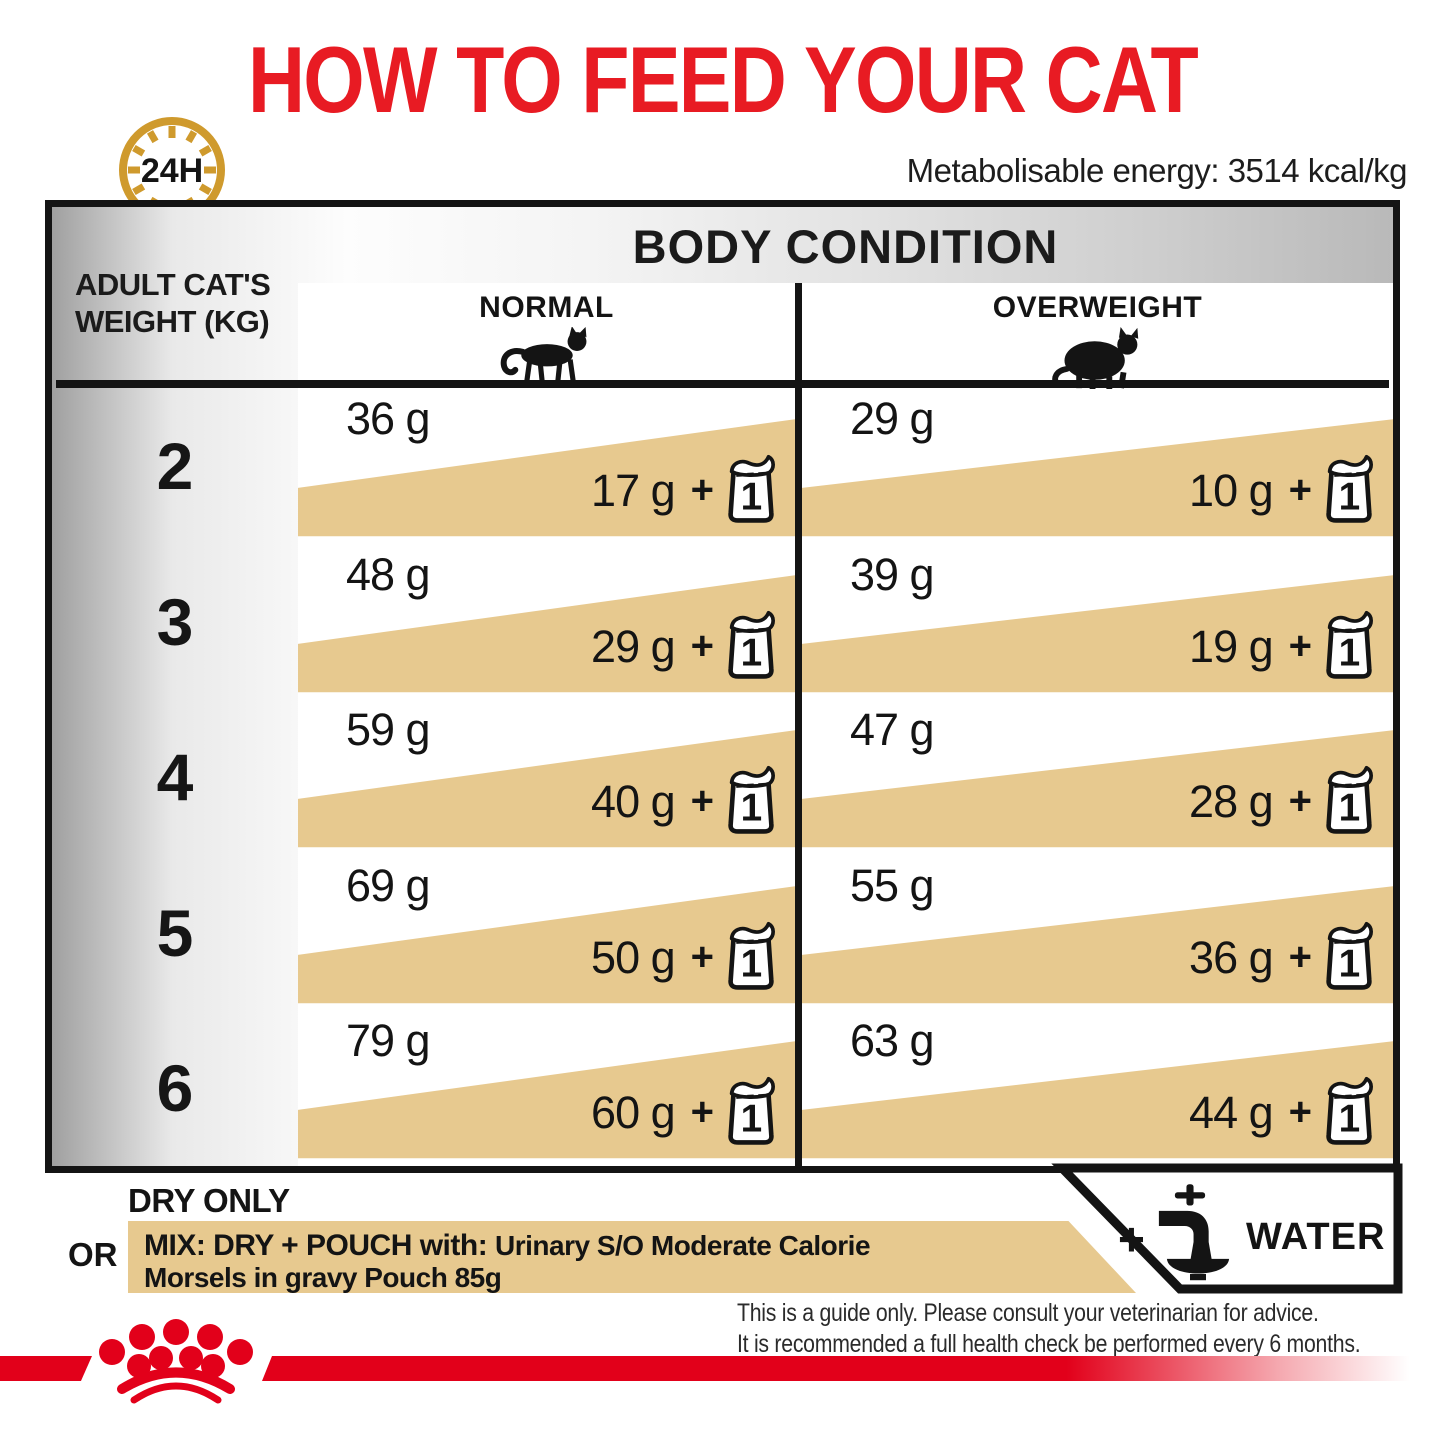  What do you see at coordinates (546, 622) in the screenshot?
I see `cell-3kg-normal: 48 g 29 g +` at bounding box center [546, 622].